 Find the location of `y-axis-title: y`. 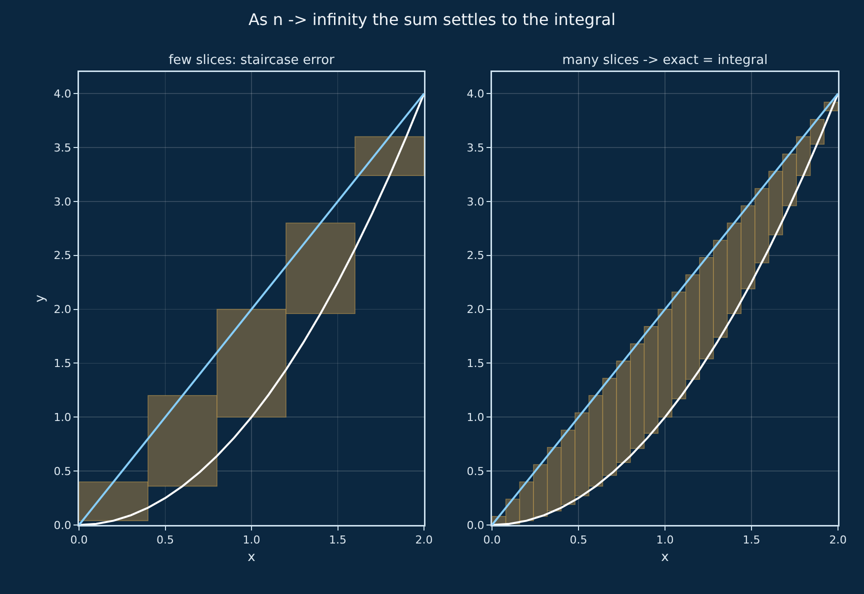

y-axis-title: y is located at coordinates (40, 298).